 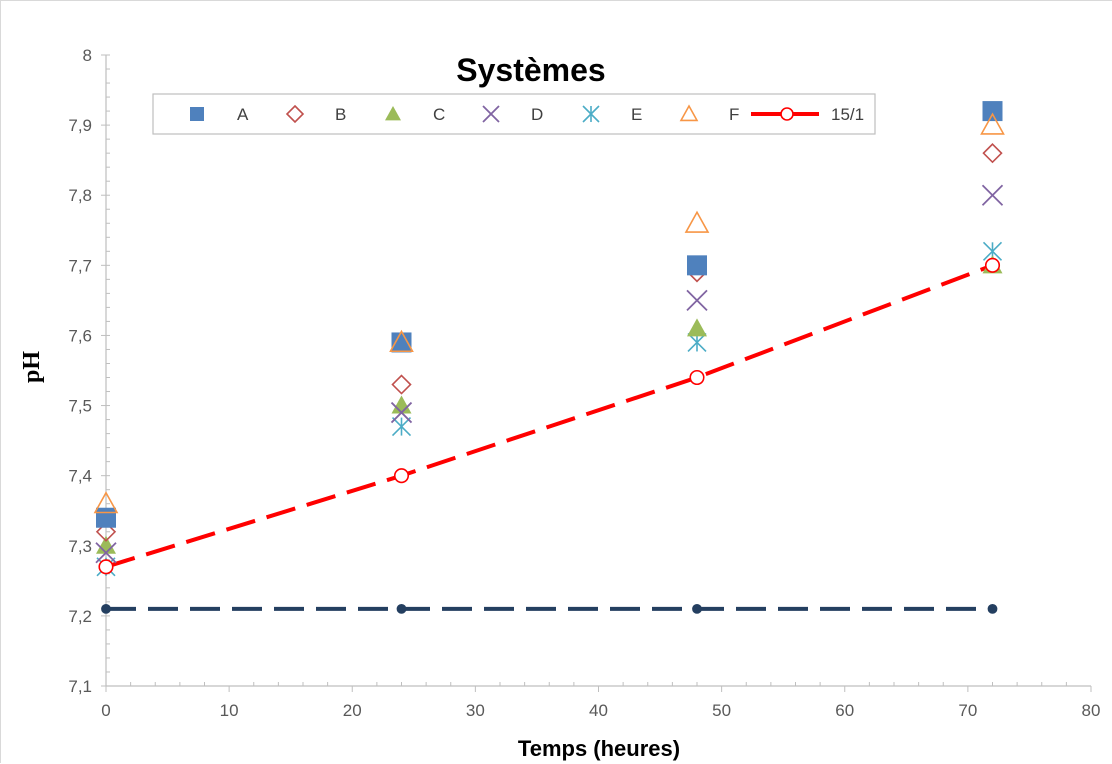 I want to click on legend-label: D, so click(x=537, y=114).